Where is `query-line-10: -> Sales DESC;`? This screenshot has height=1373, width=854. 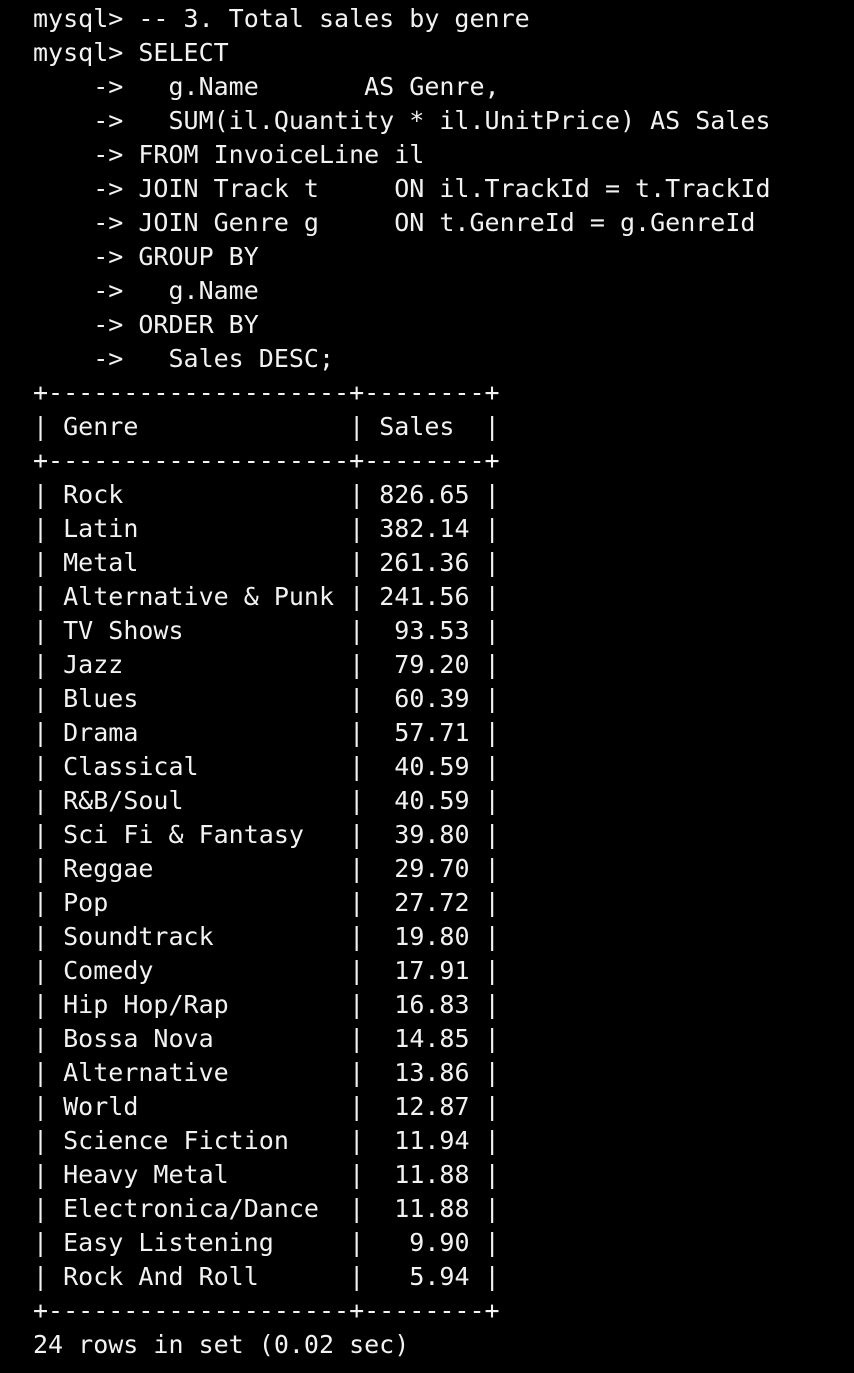
query-line-10: -> Sales DESC; is located at coordinates (443, 359).